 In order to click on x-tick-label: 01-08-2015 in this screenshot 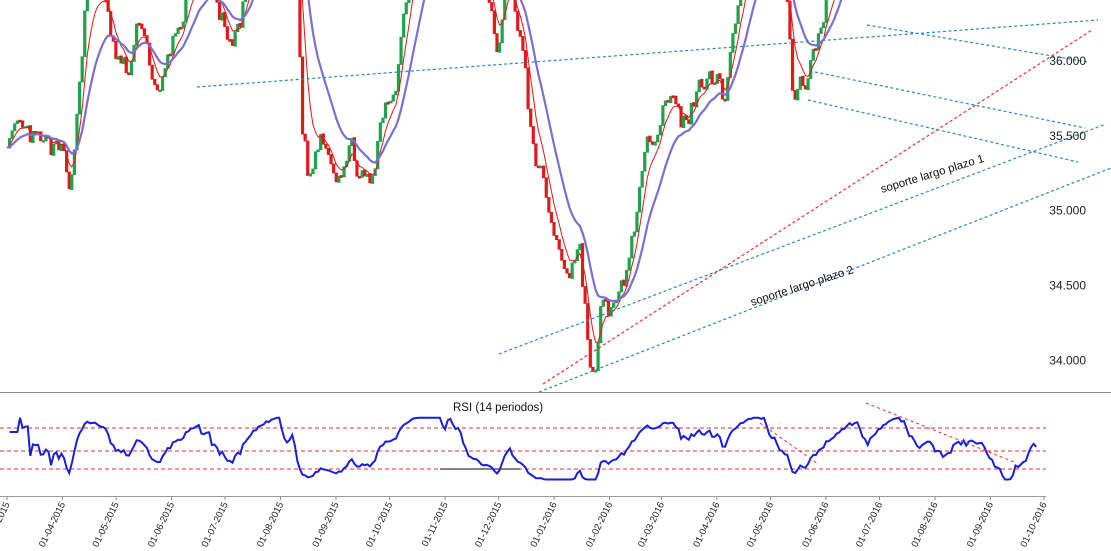, I will do `click(270, 524)`.